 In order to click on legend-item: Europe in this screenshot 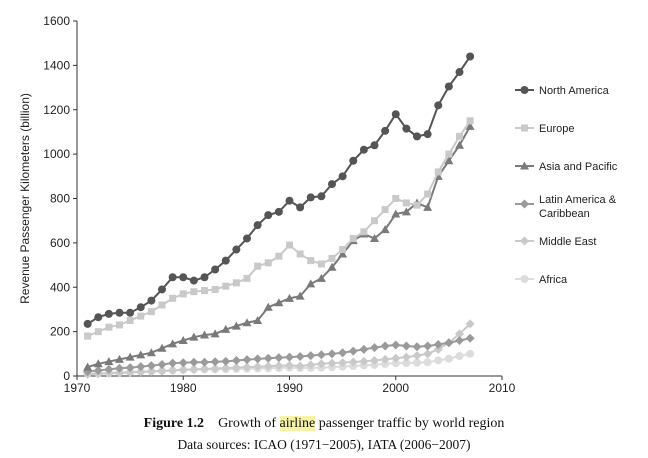, I will do `click(544, 129)`.